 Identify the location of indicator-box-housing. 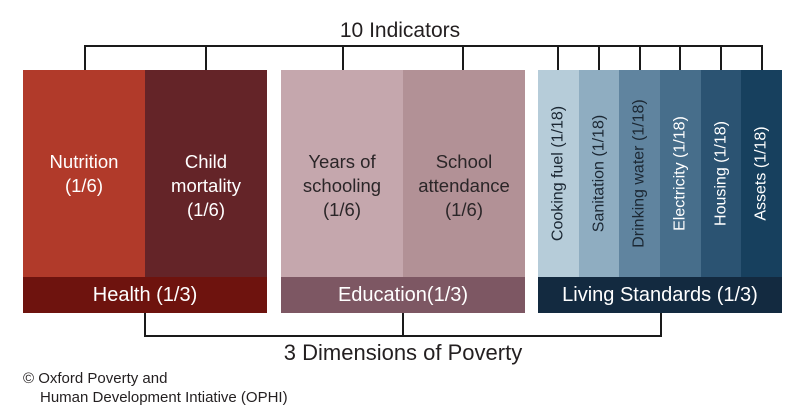
(721, 173).